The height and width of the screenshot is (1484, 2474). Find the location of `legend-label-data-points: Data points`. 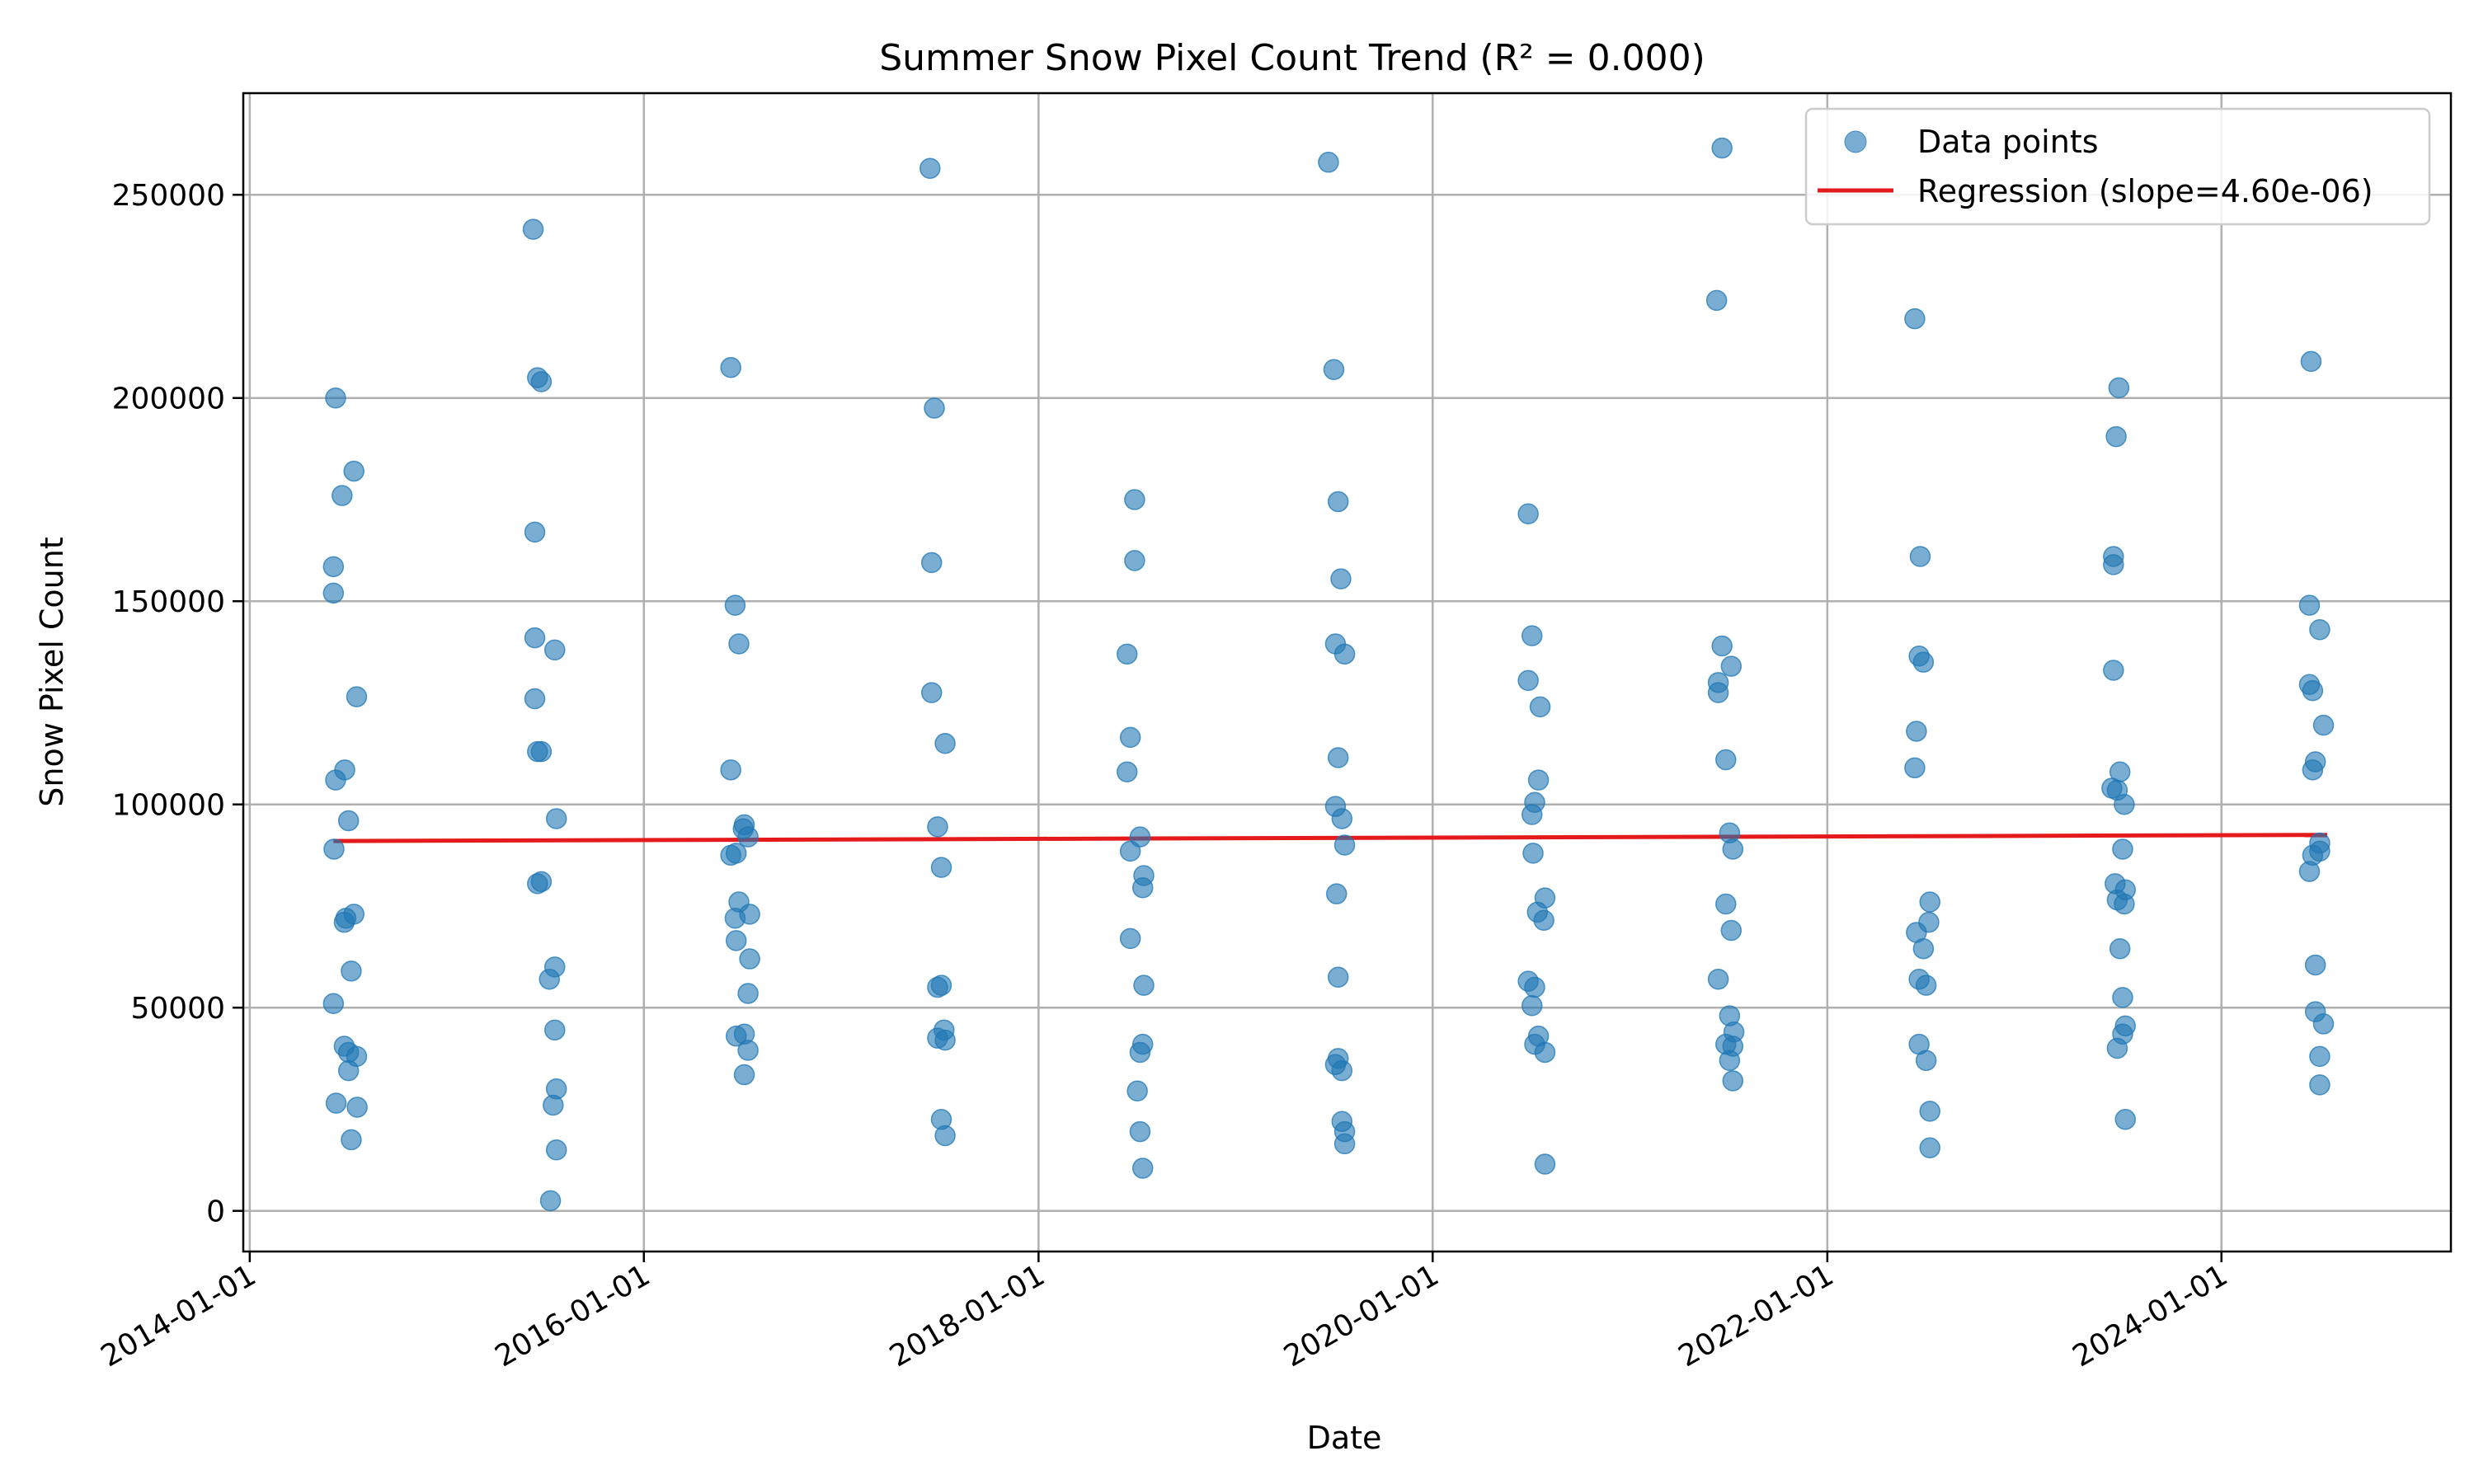

legend-label-data-points: Data points is located at coordinates (2008, 142).